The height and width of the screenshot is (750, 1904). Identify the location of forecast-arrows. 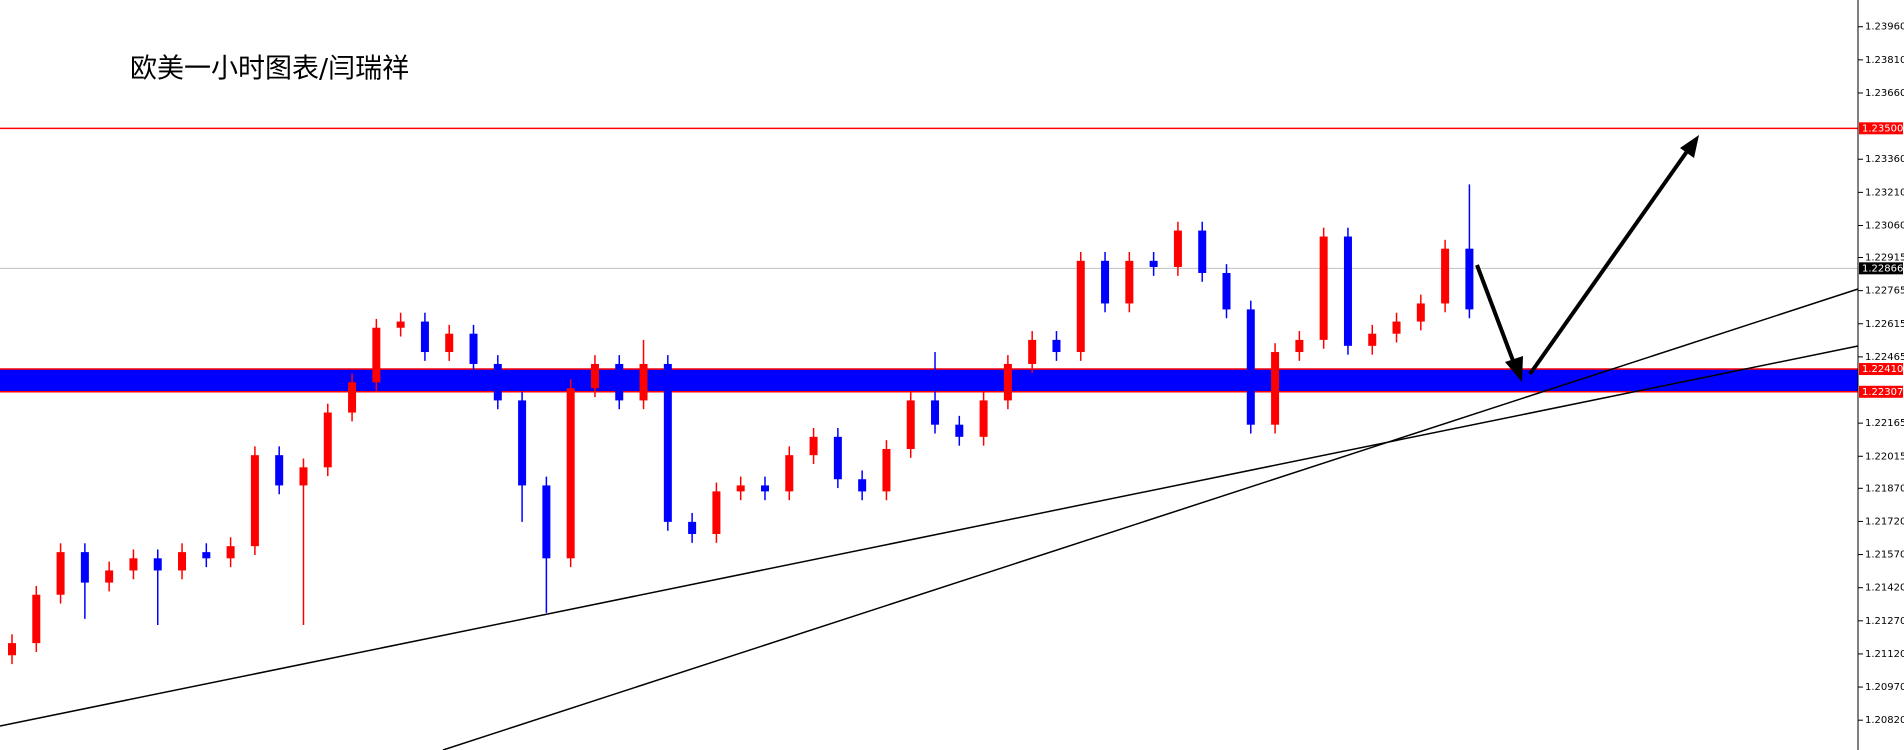
(1587, 258).